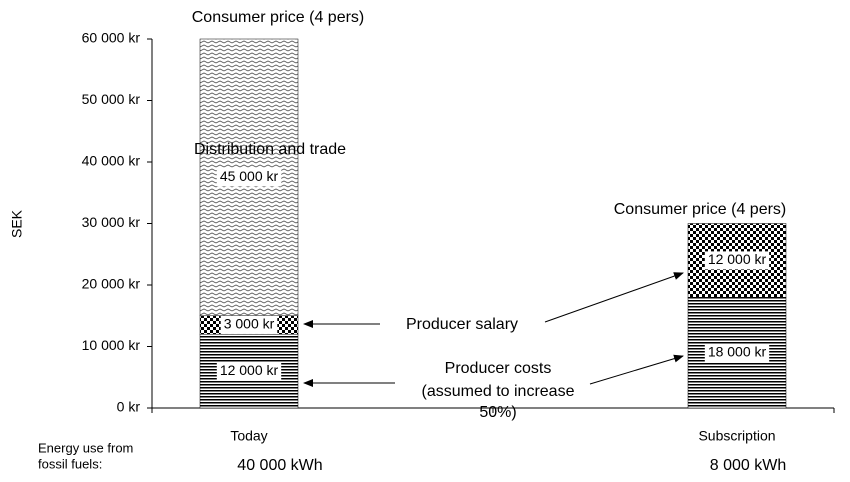  Describe the element at coordinates (279, 465) in the screenshot. I see `footer-value: 40 000 kWh` at that location.